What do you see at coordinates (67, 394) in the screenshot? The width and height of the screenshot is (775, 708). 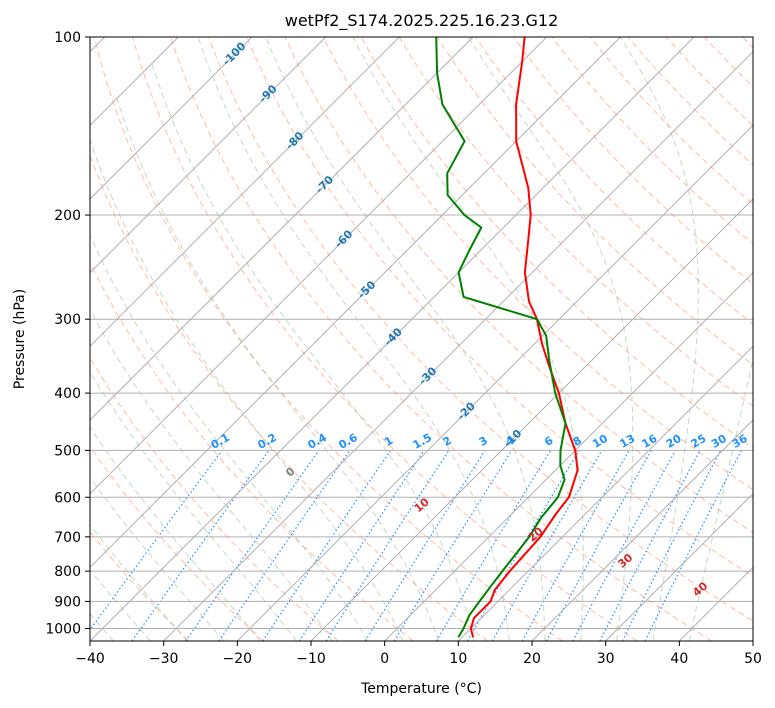 I see `y-tick-label: 400` at bounding box center [67, 394].